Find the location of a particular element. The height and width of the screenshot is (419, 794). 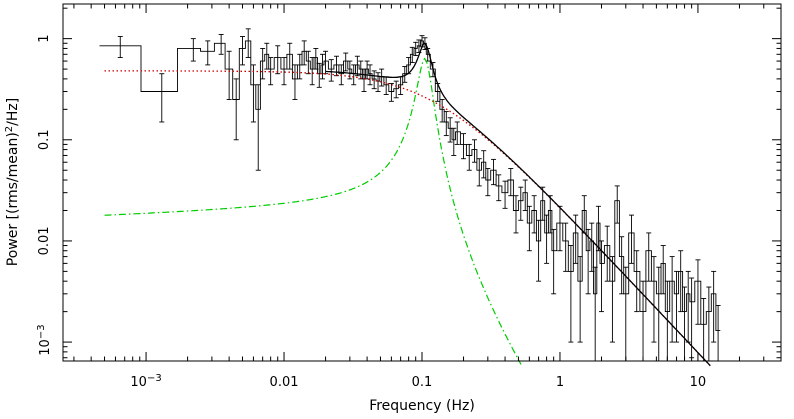

x-tick-label: 10−3 is located at coordinates (145, 382).